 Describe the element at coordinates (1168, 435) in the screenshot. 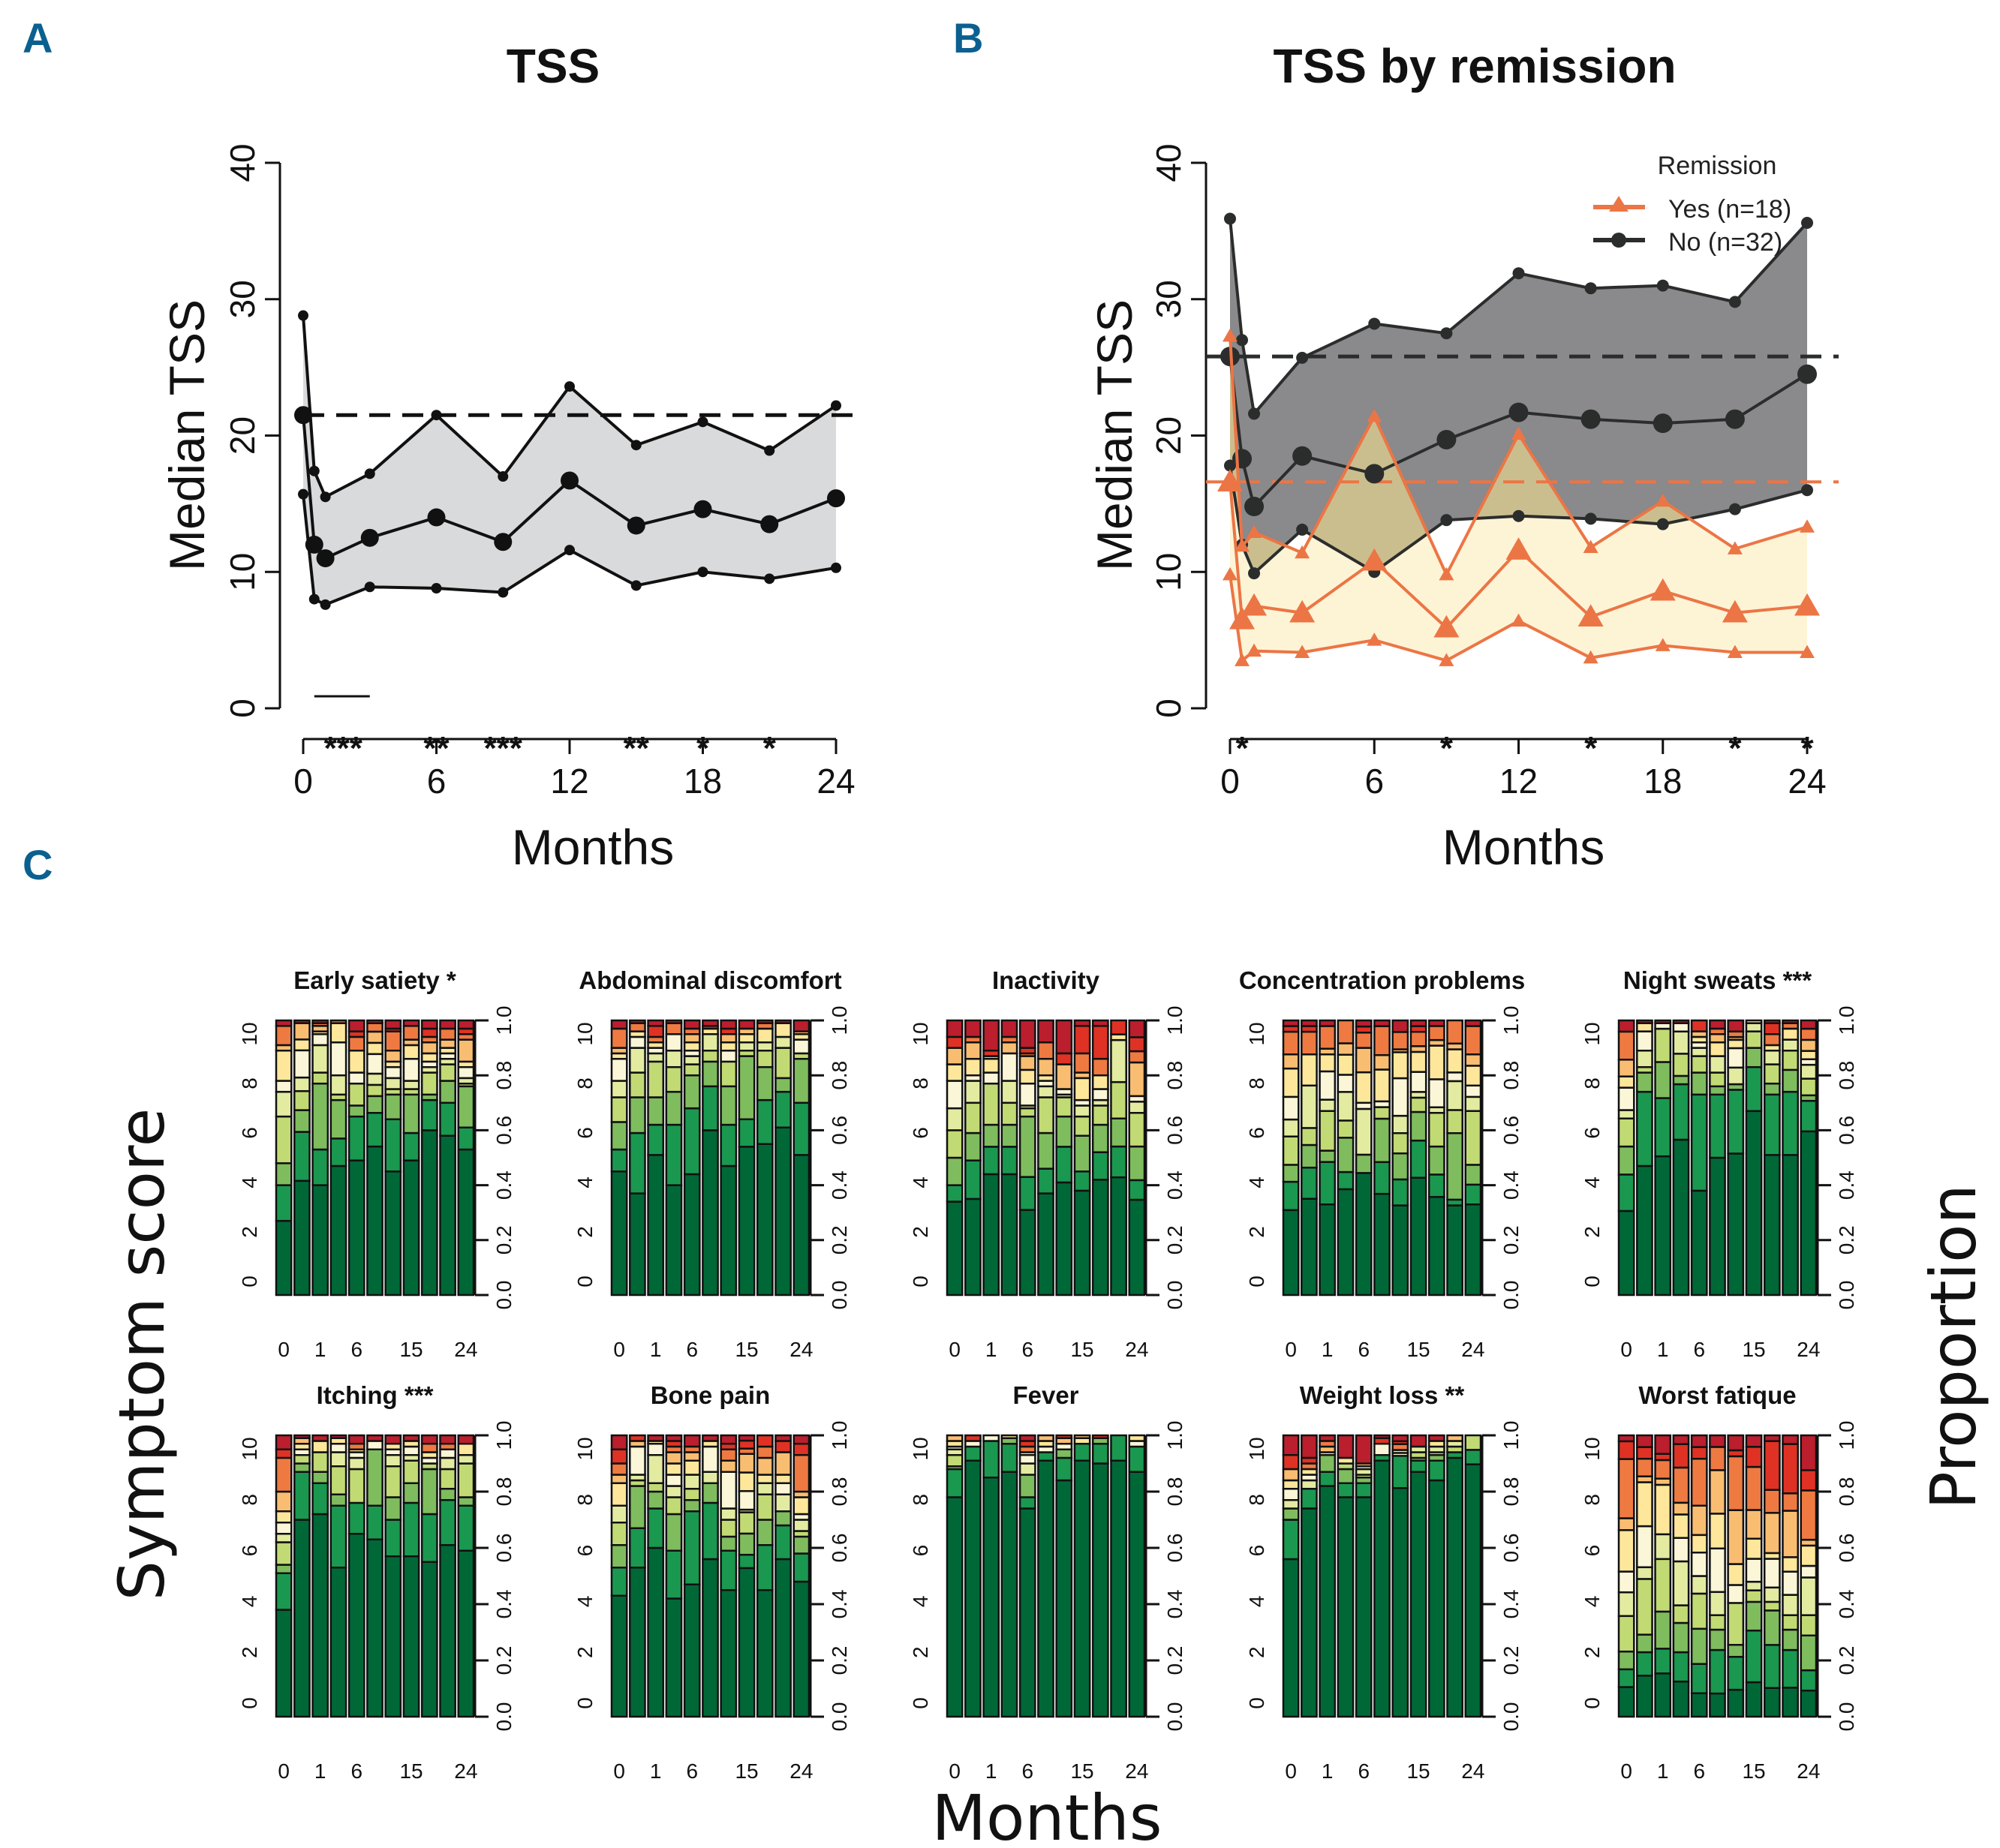

I see `y-tick-label: 20` at that location.